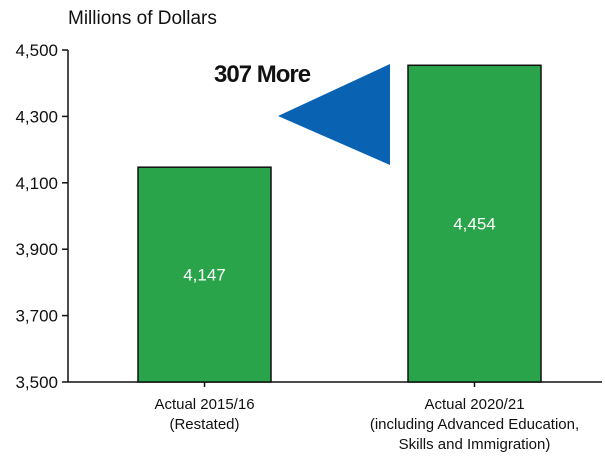  Describe the element at coordinates (36, 316) in the screenshot. I see `y-tick-label: 3,700` at that location.